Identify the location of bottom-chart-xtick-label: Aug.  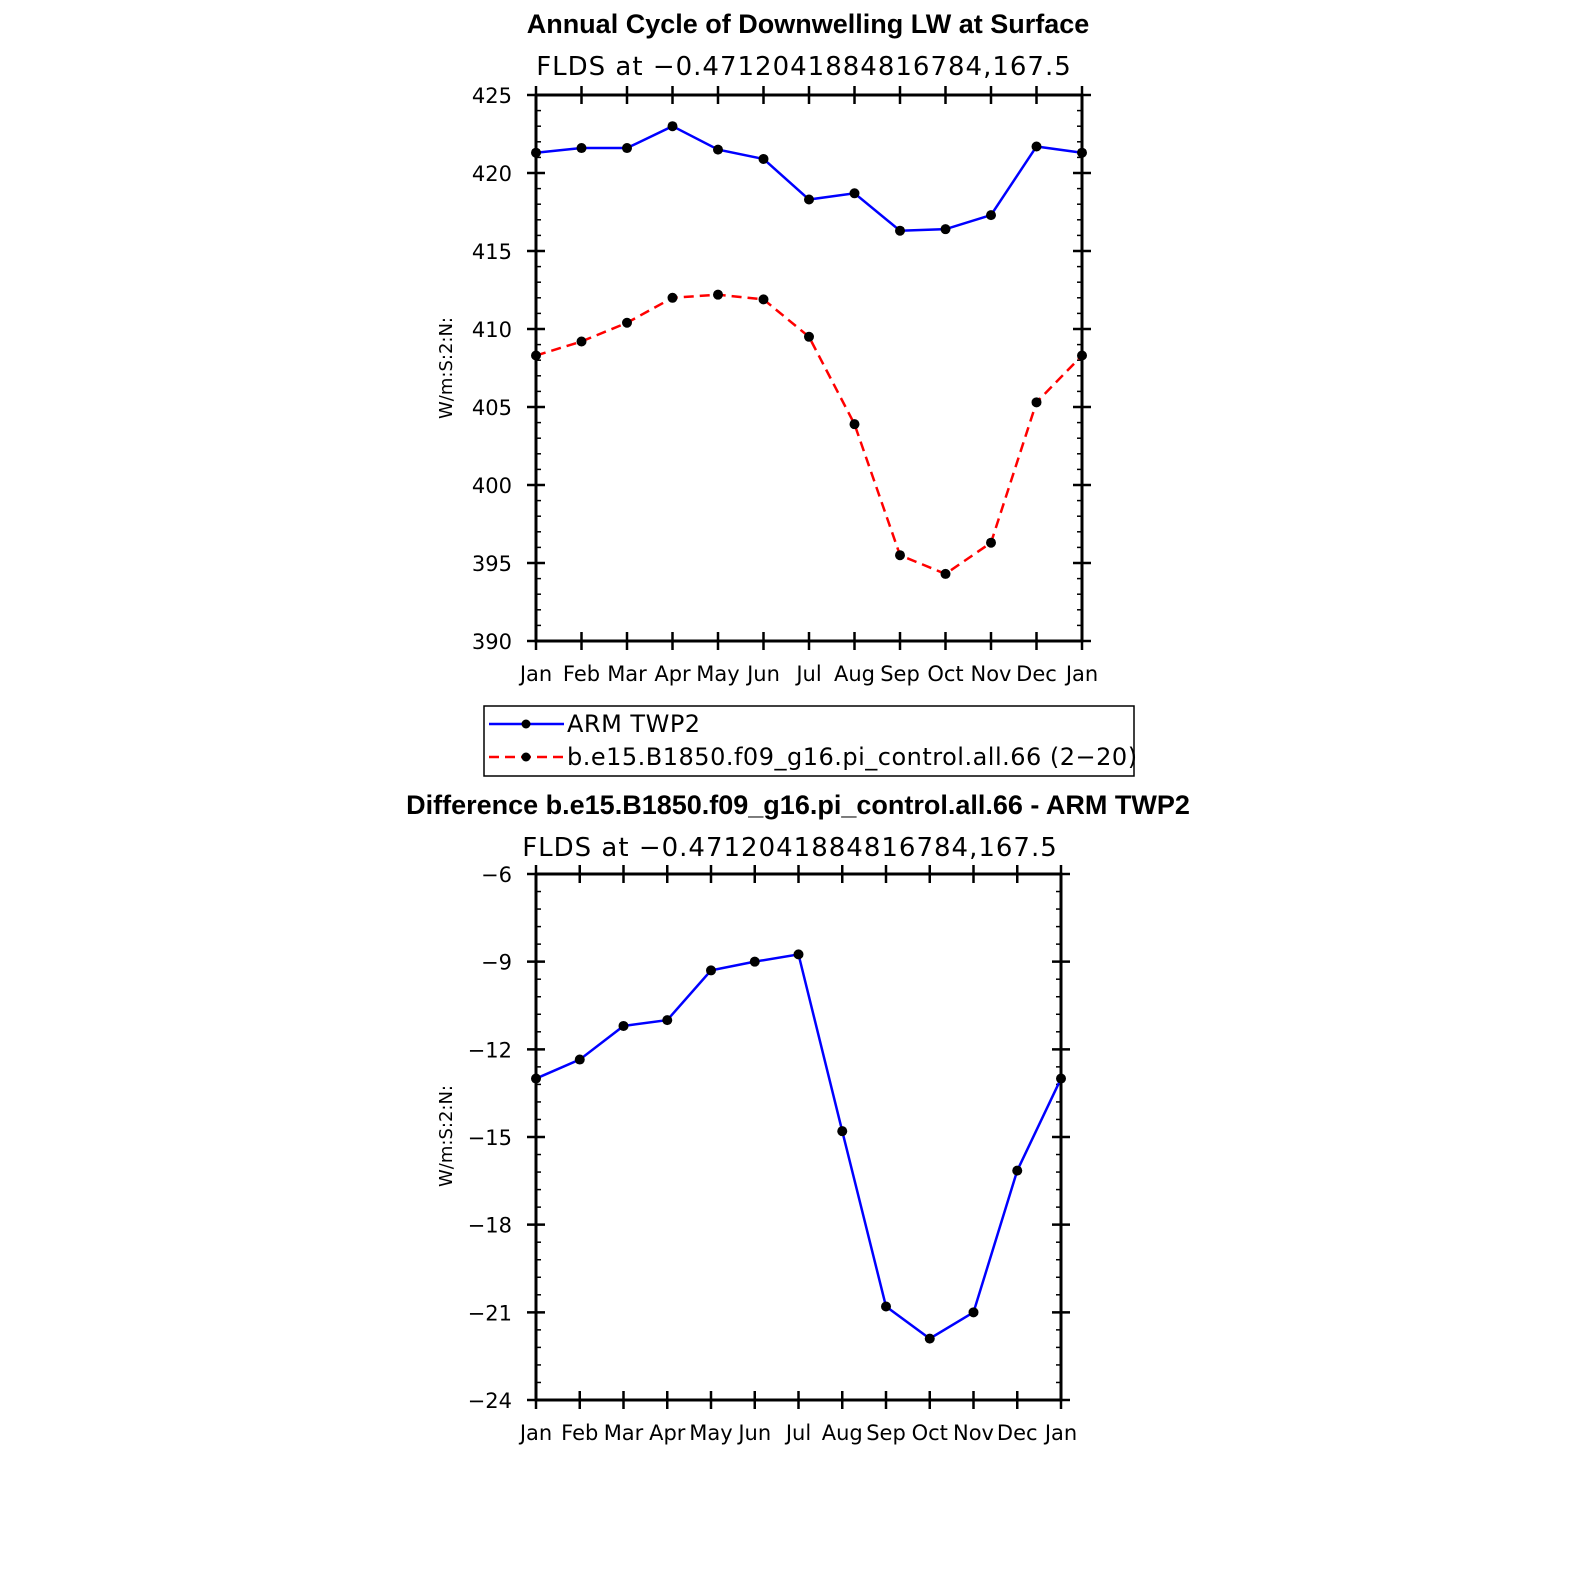
(842, 1433).